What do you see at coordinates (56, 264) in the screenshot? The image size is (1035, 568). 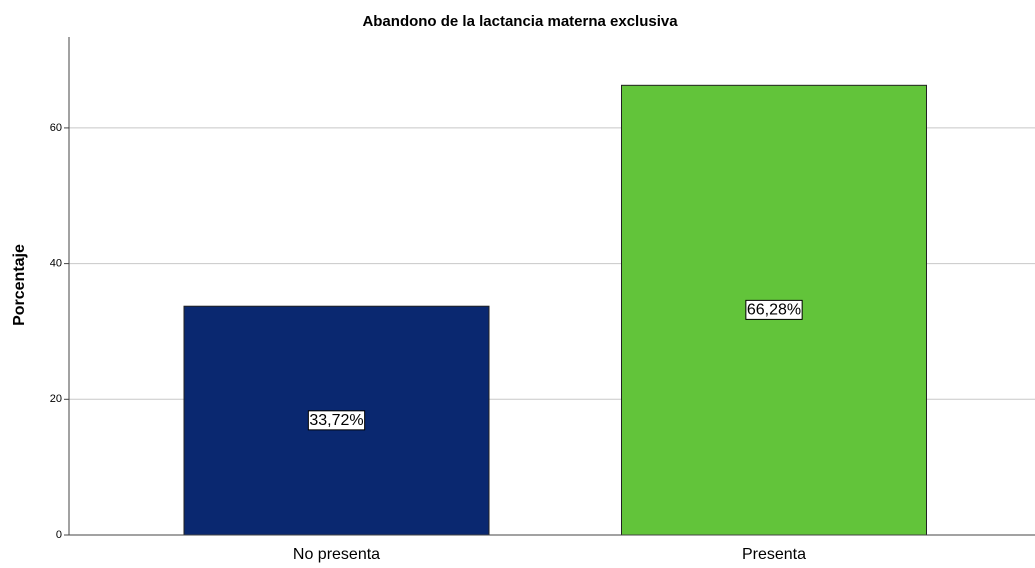 I see `y-tick-label: 40` at bounding box center [56, 264].